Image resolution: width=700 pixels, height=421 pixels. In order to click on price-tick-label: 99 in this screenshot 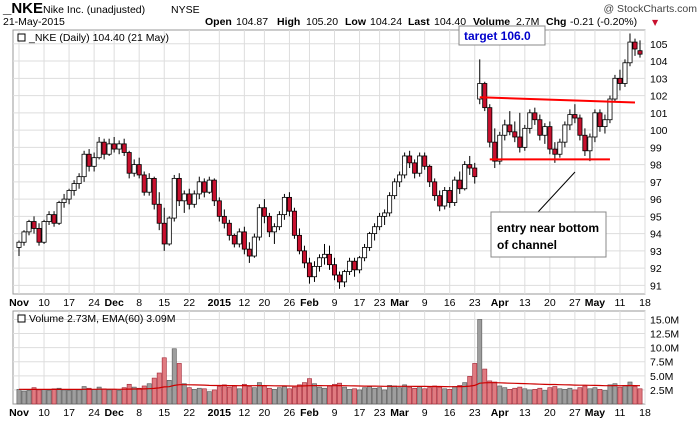, I will do `click(656, 148)`.